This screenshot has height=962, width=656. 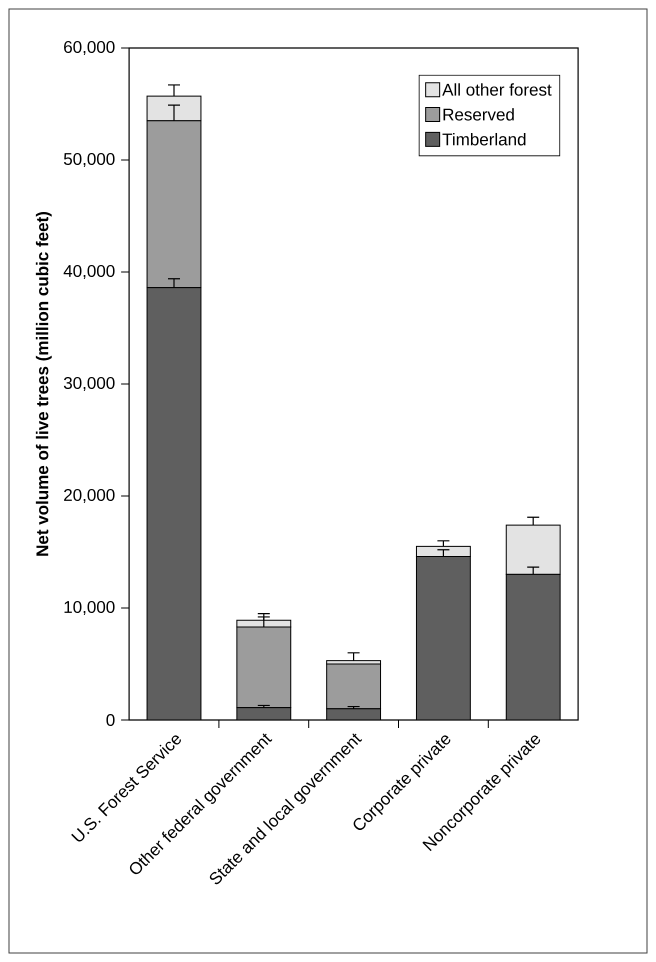 What do you see at coordinates (484, 139) in the screenshot?
I see `legend-label: Timberland` at bounding box center [484, 139].